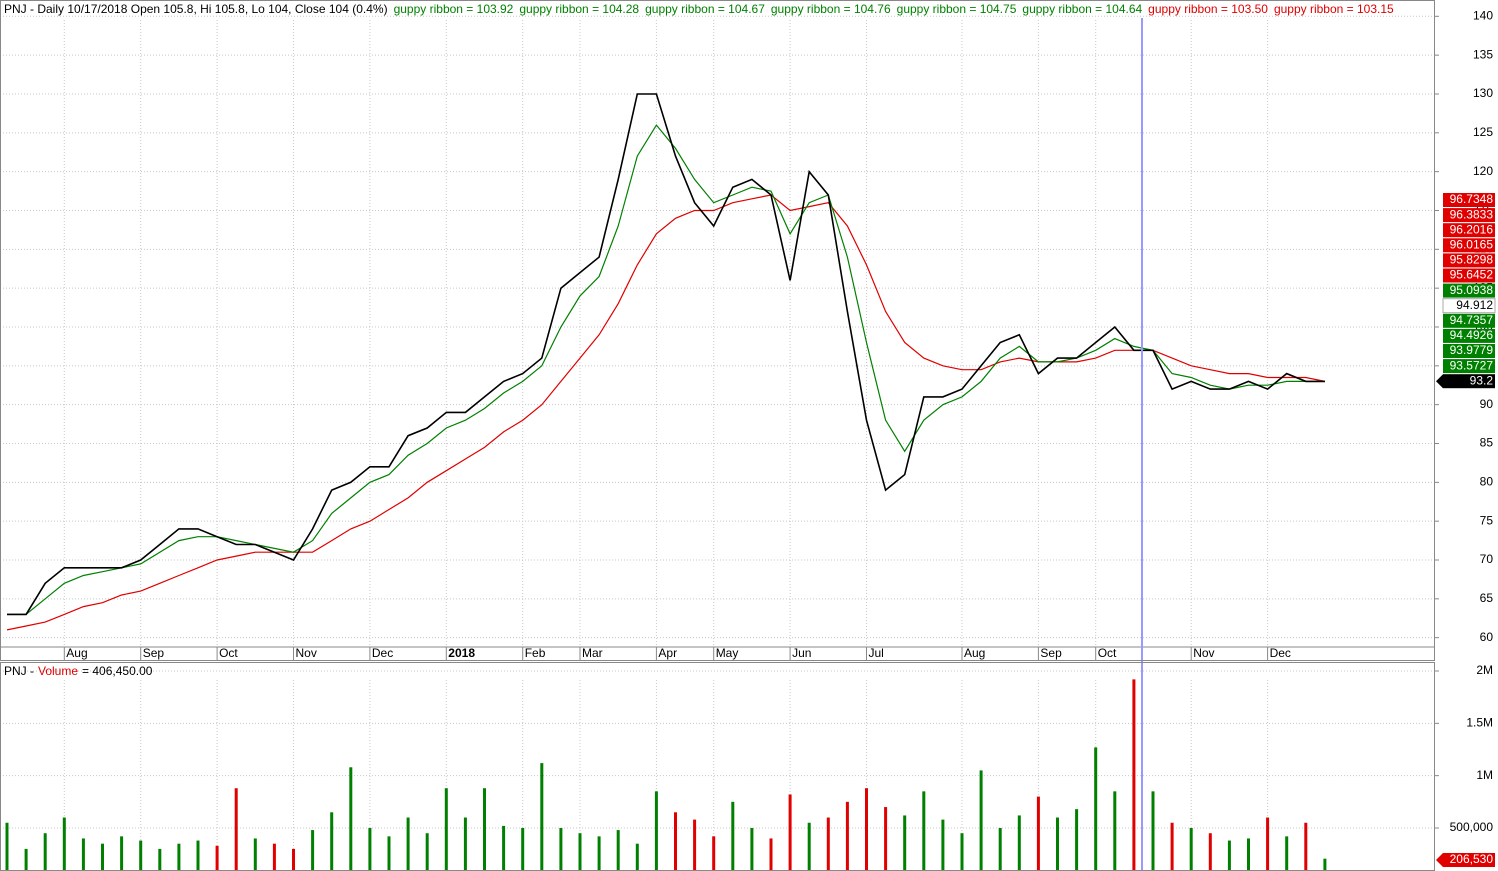  Describe the element at coordinates (1487, 520) in the screenshot. I see `y-tick-label: 75` at that location.